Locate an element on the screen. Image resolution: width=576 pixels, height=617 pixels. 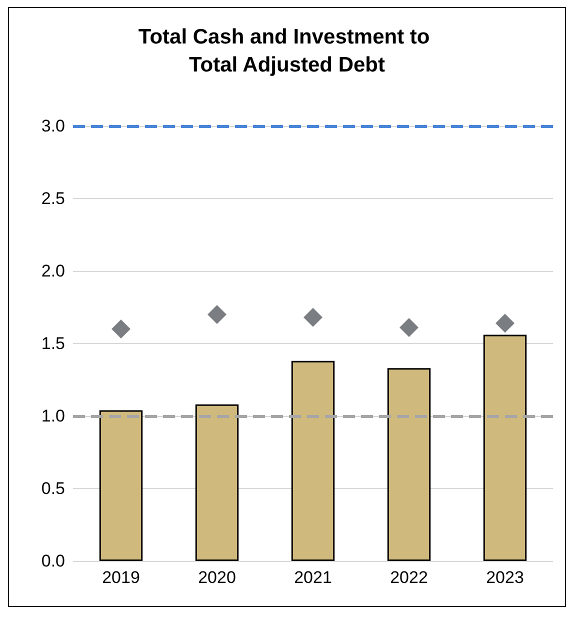
y-tick-label: 0.0 is located at coordinates (53, 561).